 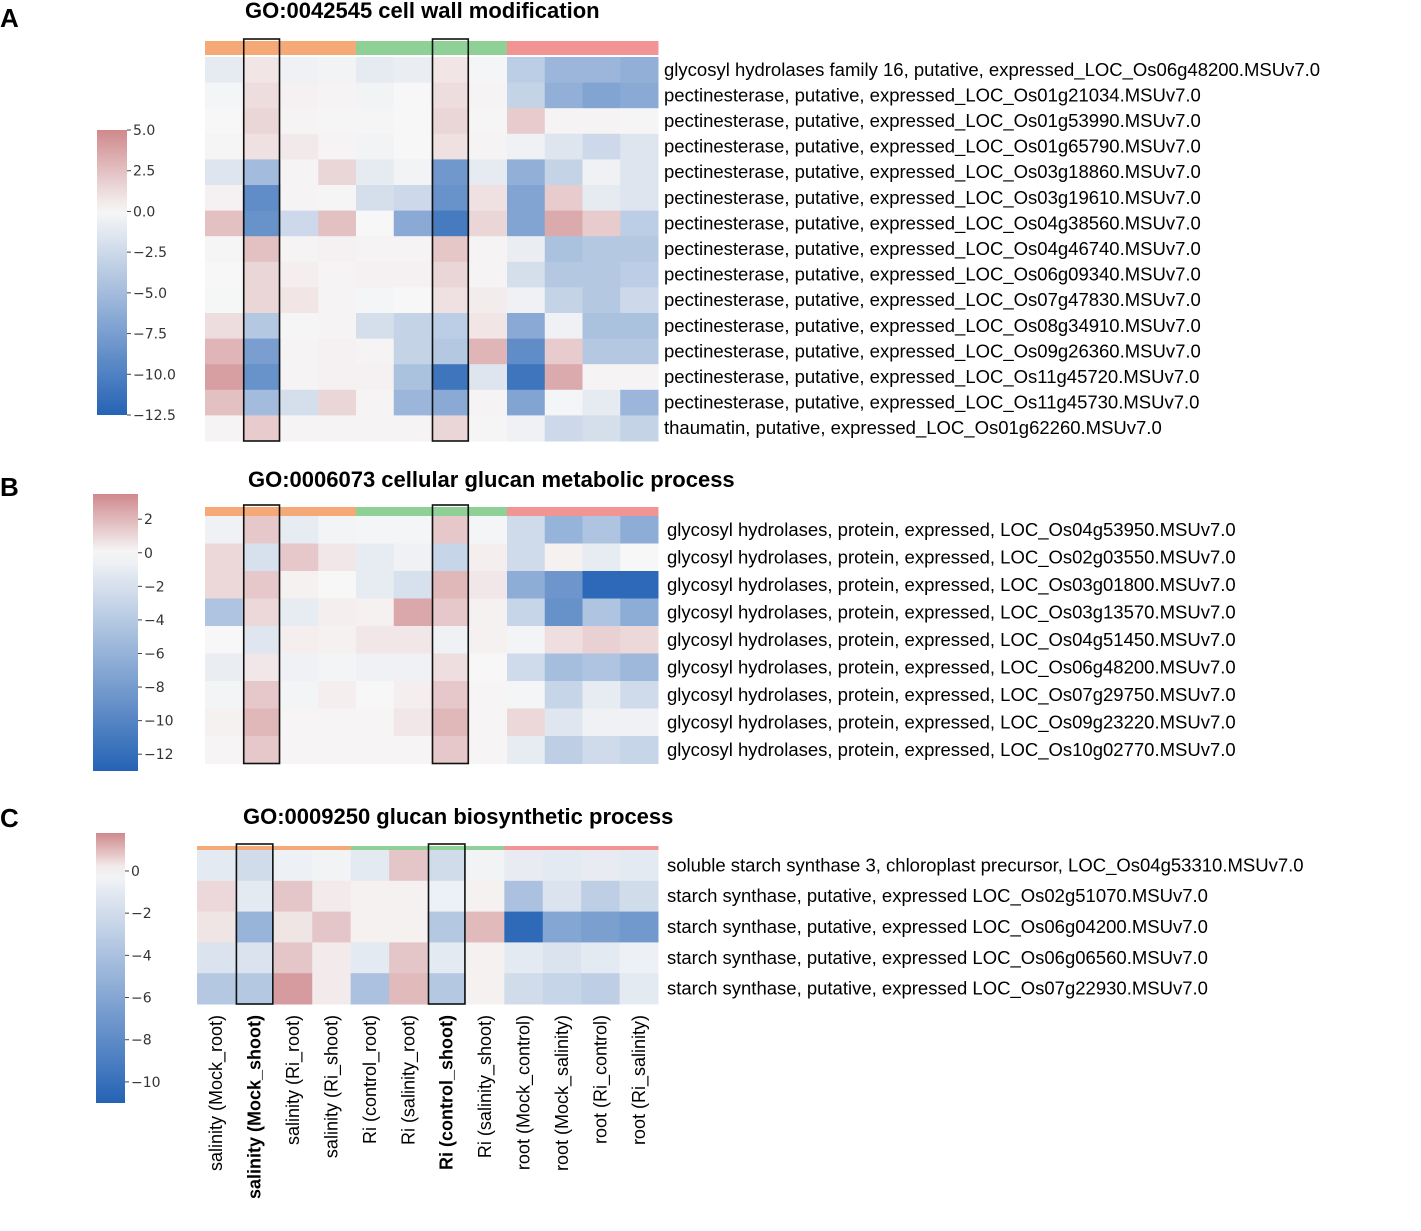 I want to click on colorbar-tick-label: 0.0, so click(x=144, y=212).